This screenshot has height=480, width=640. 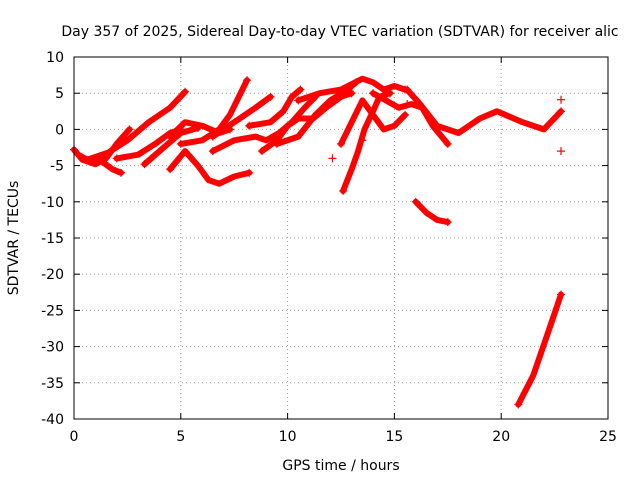 I want to click on series-sat-i, so click(x=264, y=124).